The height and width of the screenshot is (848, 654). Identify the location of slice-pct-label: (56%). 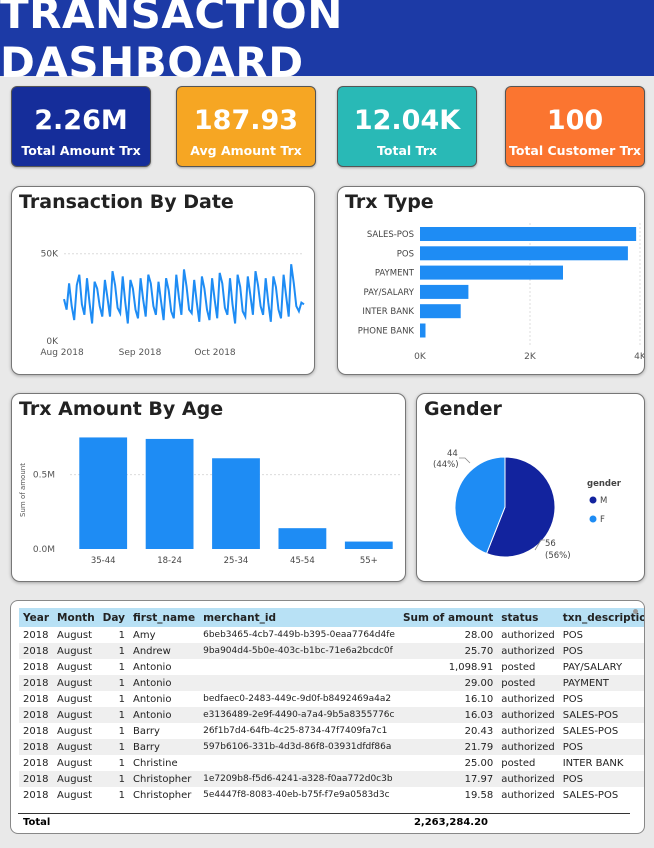
(558, 556).